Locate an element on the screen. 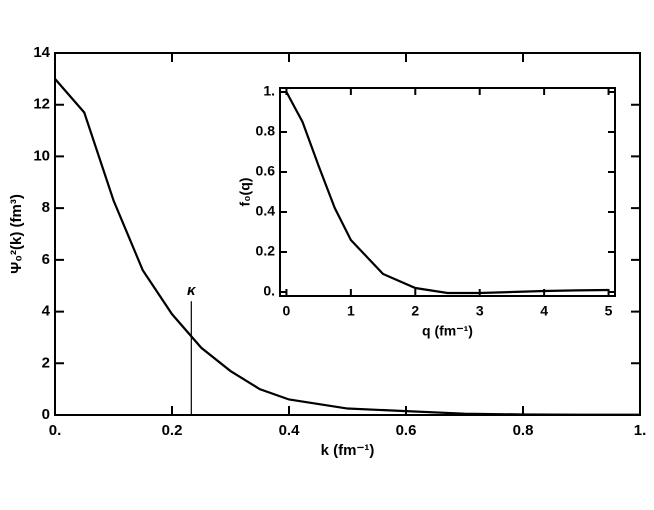 This screenshot has width=654, height=510. y-tick-label: 14 is located at coordinates (41, 52).